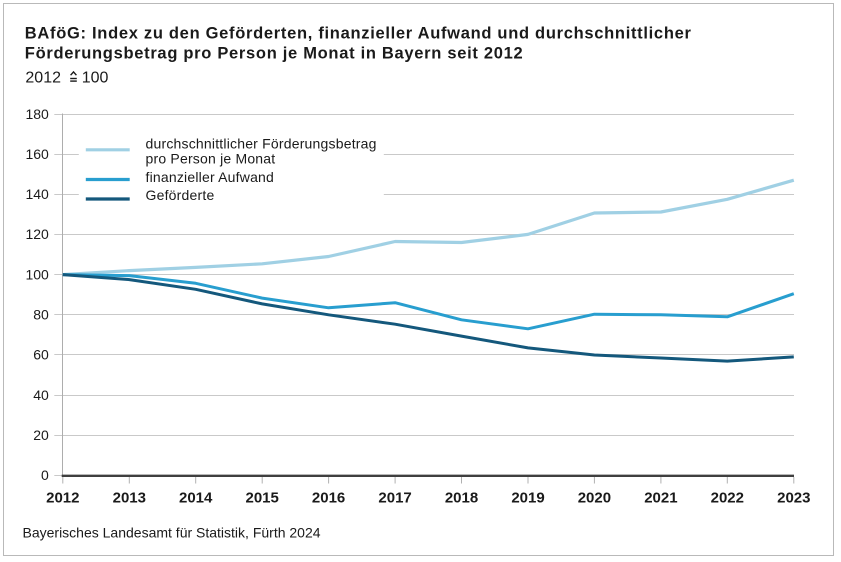  Describe the element at coordinates (37, 234) in the screenshot. I see `svg-text: 120` at that location.